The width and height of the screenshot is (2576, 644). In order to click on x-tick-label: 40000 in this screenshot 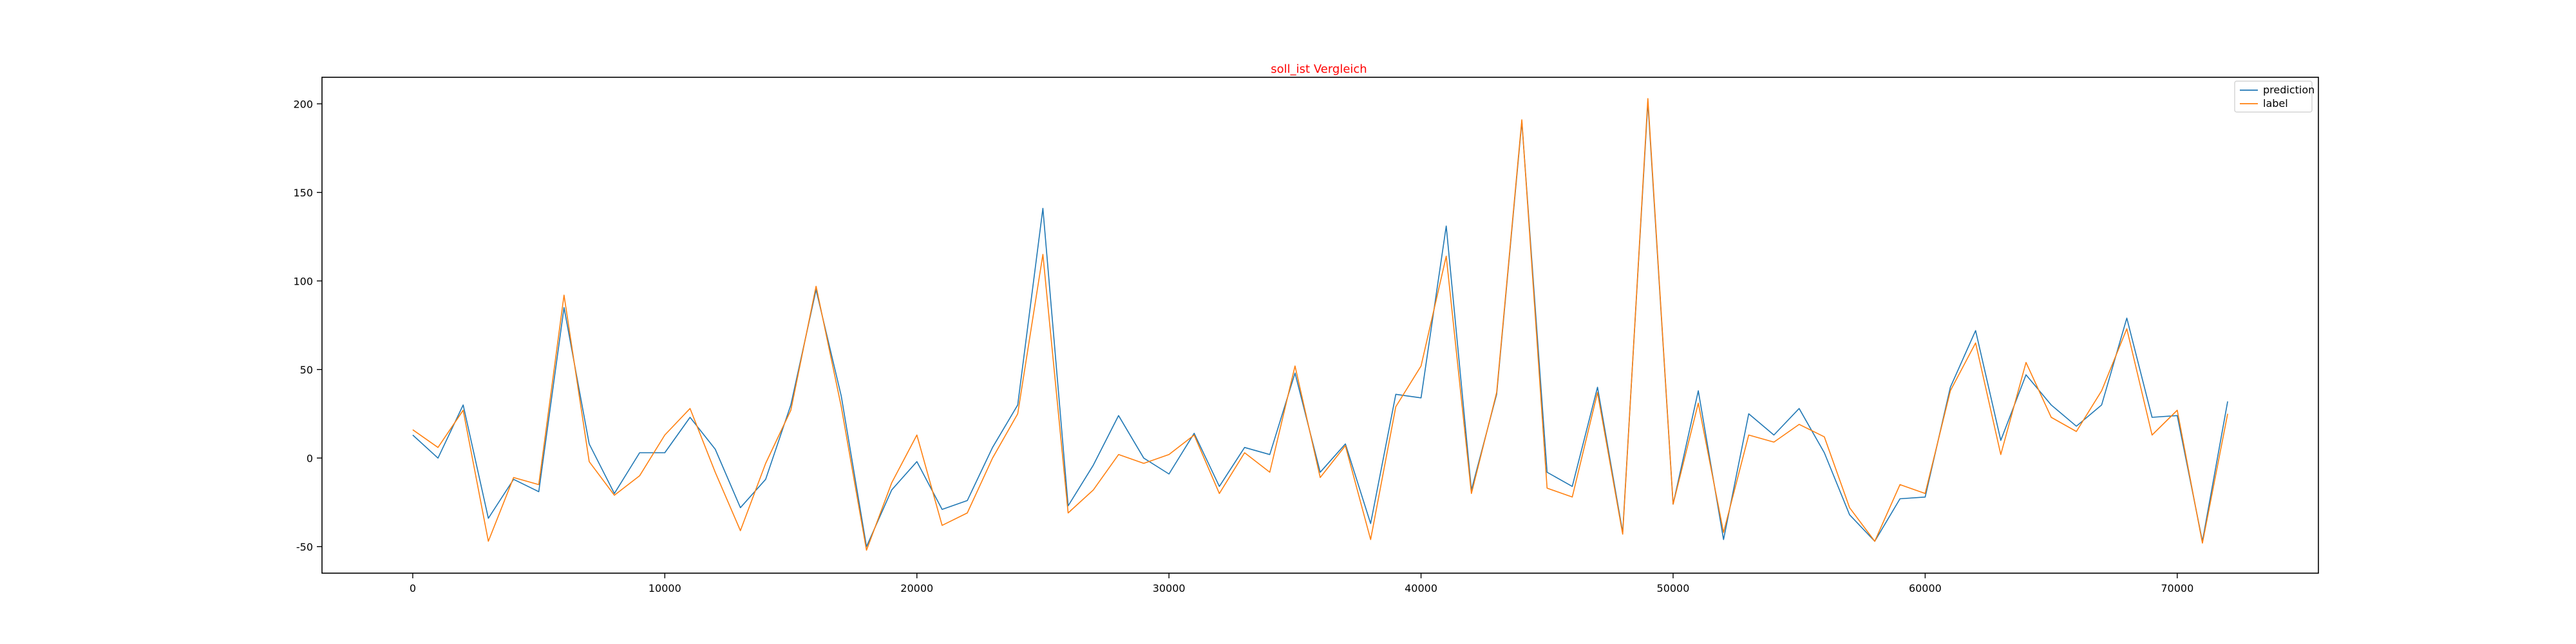, I will do `click(1421, 588)`.